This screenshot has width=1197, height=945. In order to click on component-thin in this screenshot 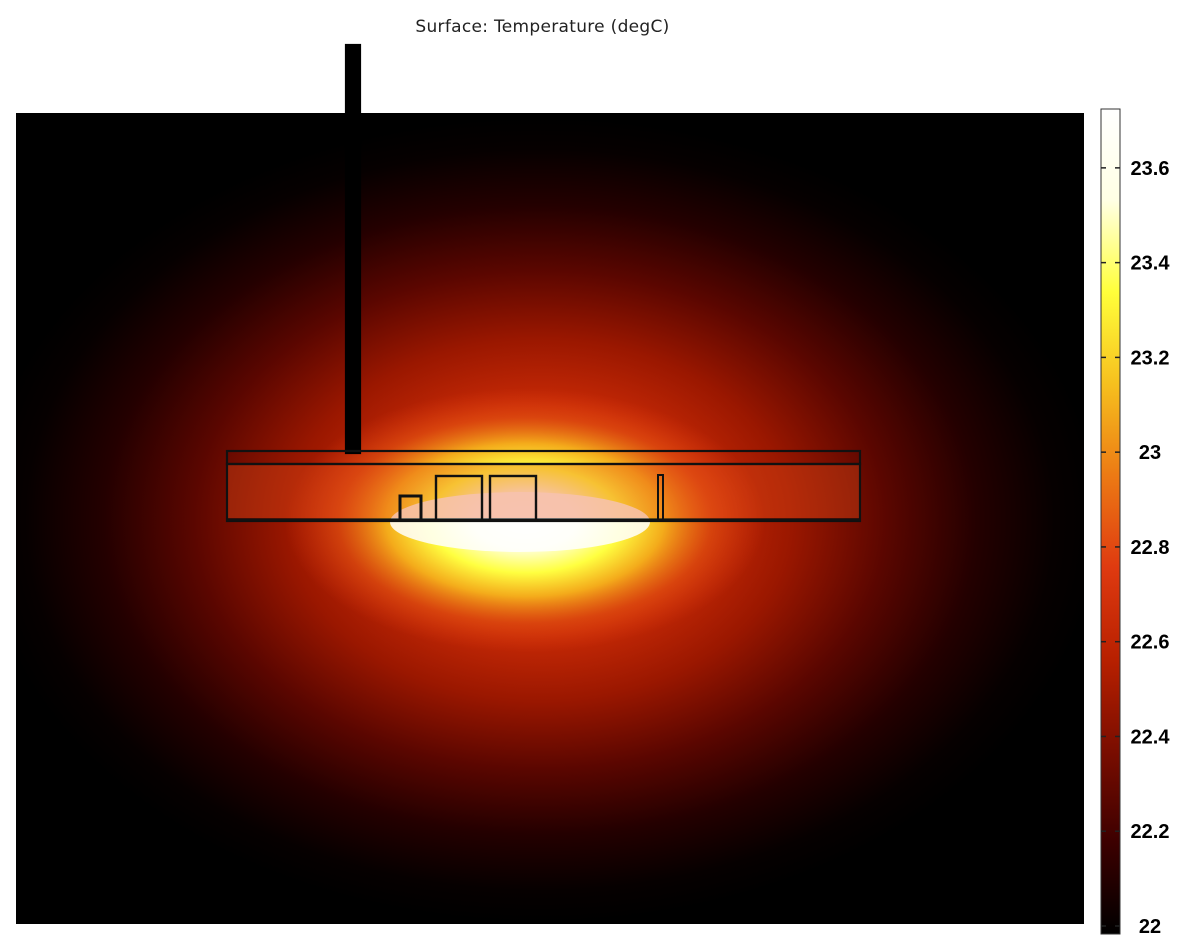, I will do `click(660, 497)`.